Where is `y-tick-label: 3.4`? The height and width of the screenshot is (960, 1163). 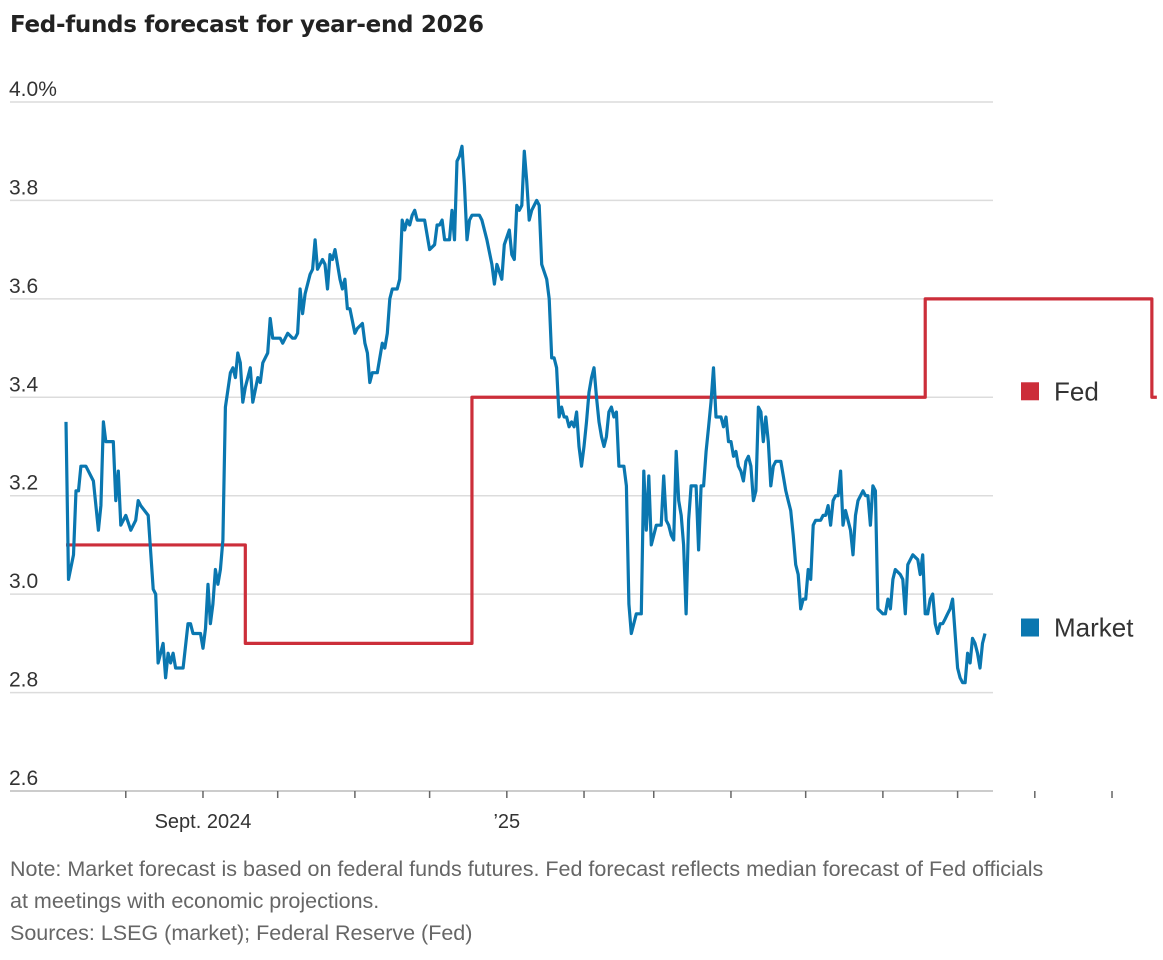
y-tick-label: 3.4 is located at coordinates (24, 384).